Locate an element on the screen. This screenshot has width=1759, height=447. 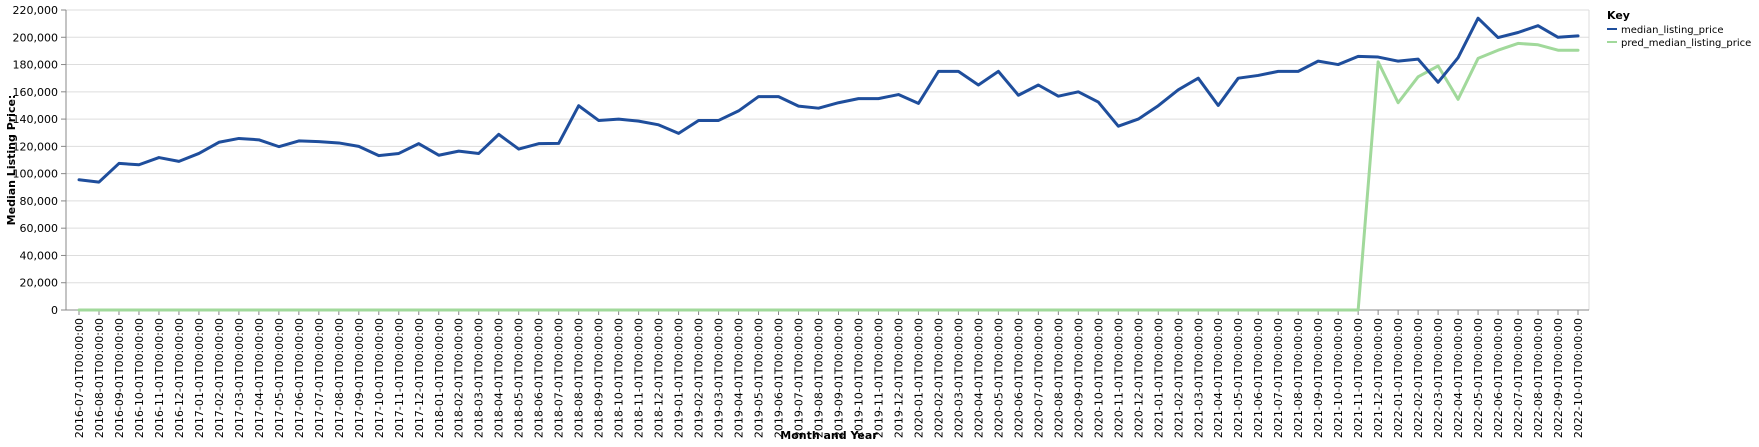
x-tick-label: 2022-06-01T00:00:00 is located at coordinates (1498, 378).